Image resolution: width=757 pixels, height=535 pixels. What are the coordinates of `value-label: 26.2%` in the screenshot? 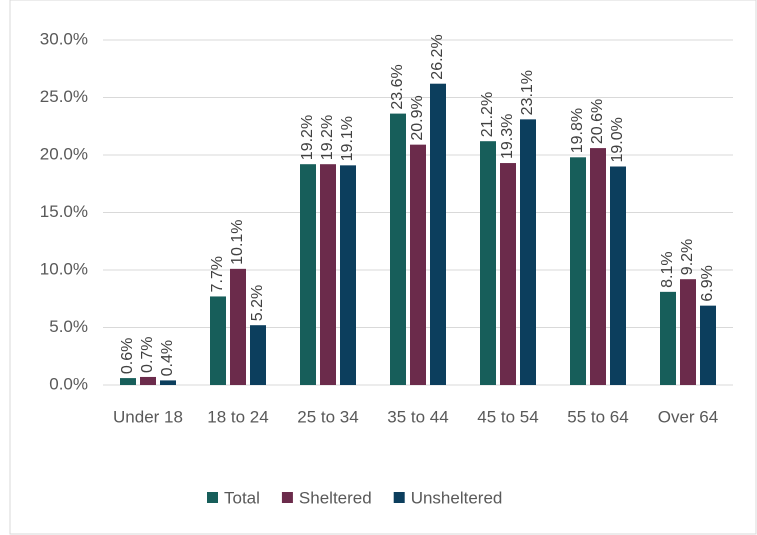 It's located at (437, 56).